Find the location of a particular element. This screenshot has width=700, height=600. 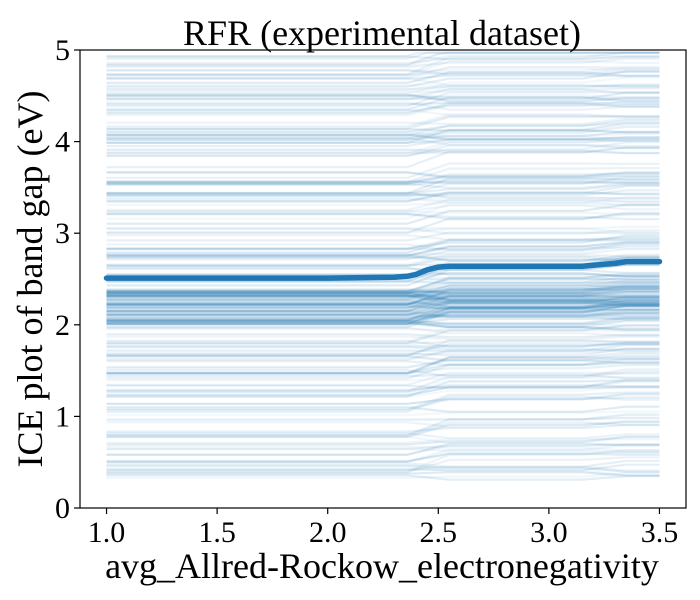

y-tick-label: 3 is located at coordinates (62, 233).